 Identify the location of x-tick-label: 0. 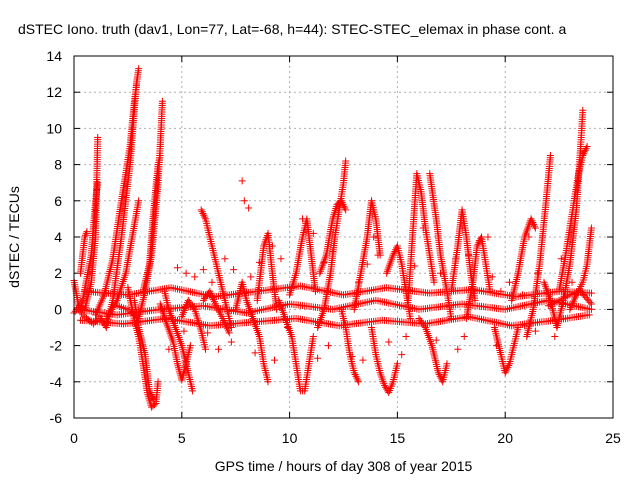
(74, 438).